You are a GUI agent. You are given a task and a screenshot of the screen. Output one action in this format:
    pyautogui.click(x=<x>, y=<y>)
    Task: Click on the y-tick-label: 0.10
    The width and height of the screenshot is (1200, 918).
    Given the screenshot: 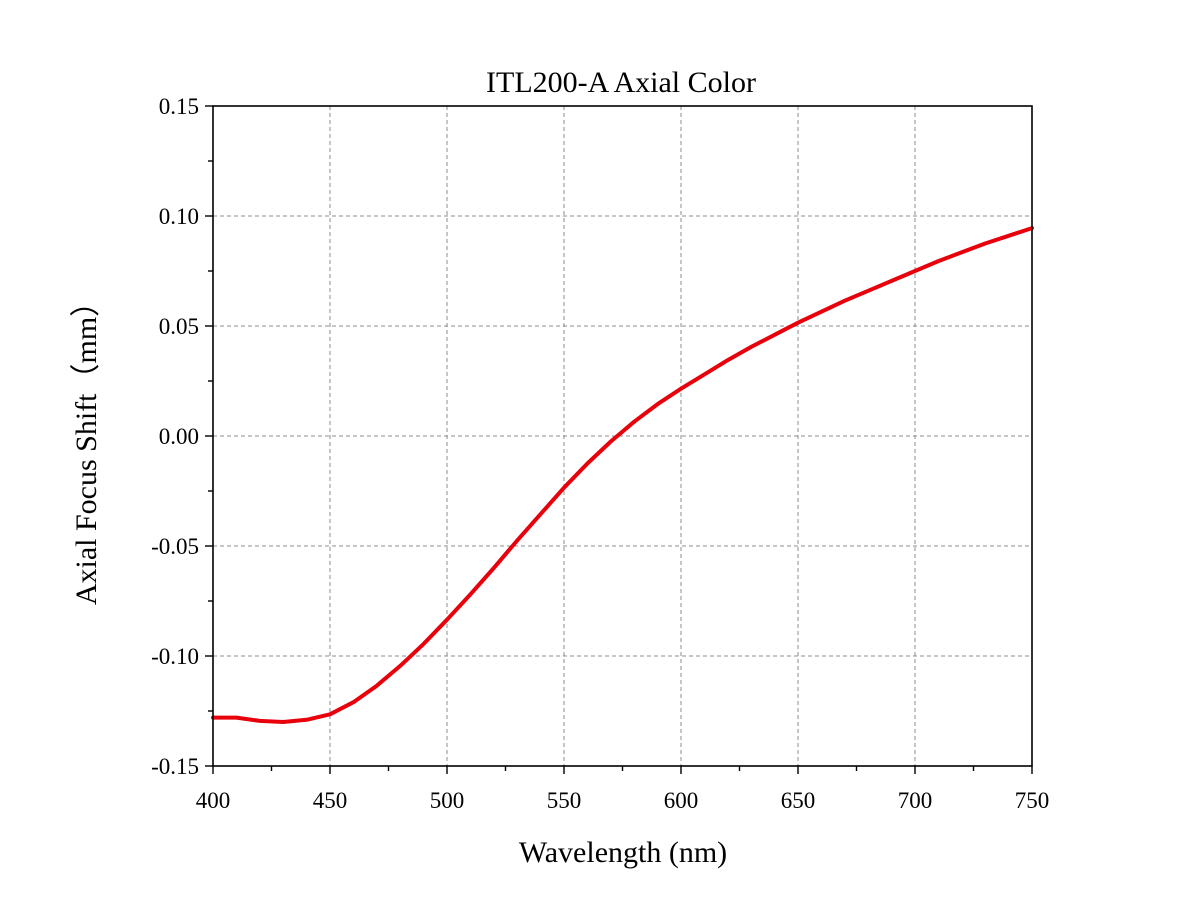 What is the action you would take?
    pyautogui.click(x=179, y=216)
    